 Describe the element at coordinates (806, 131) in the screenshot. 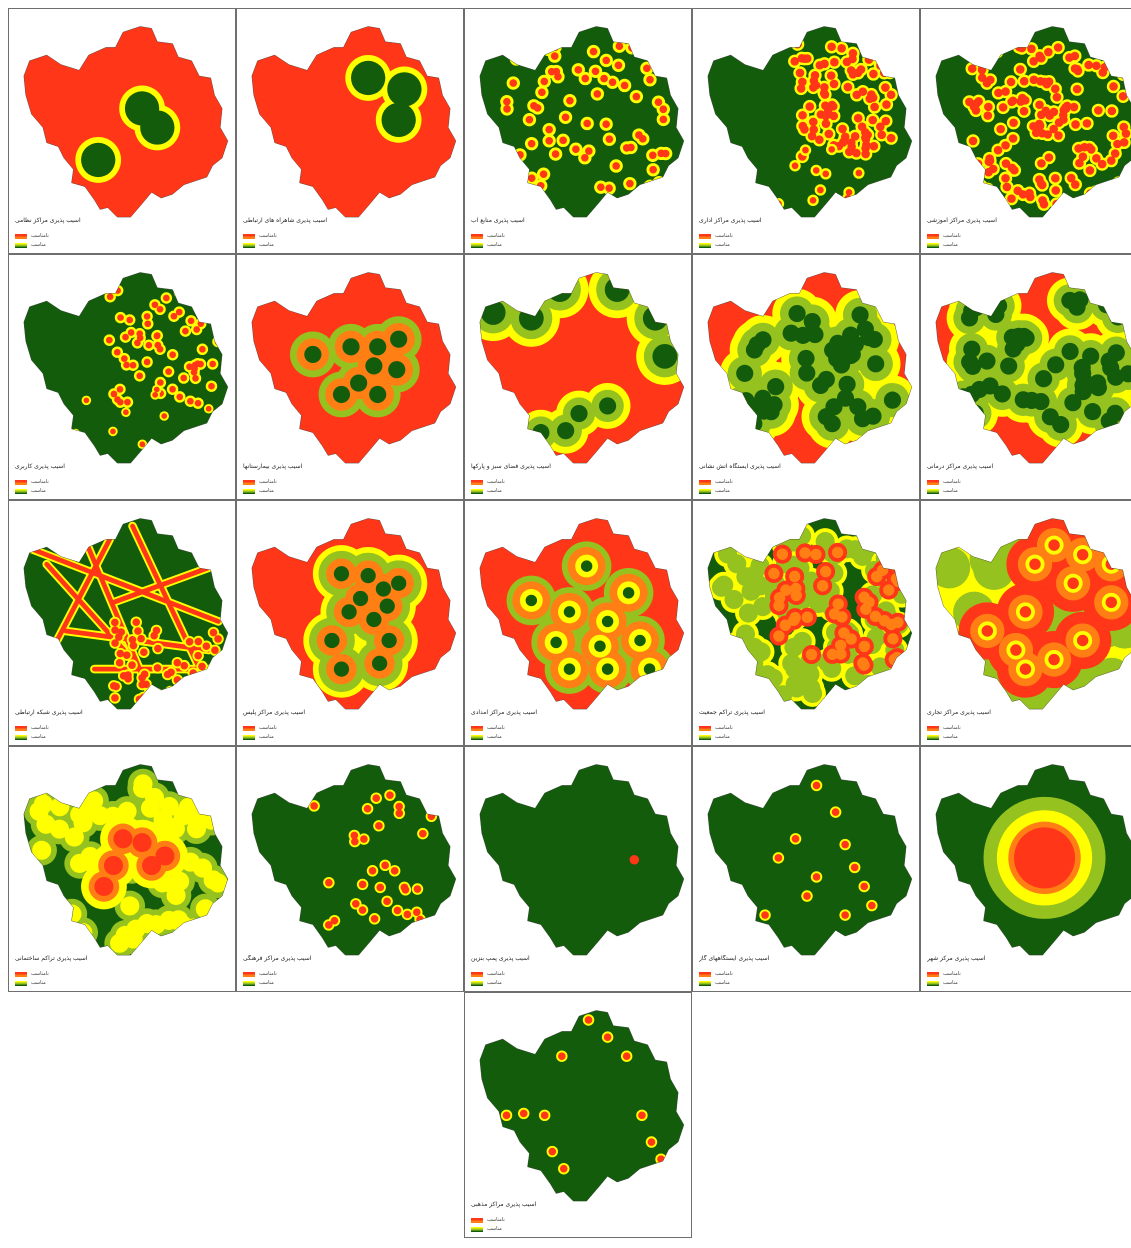

I see `map-panel: آسیب پذیری مراکز اداری نامناسب مناسب` at that location.